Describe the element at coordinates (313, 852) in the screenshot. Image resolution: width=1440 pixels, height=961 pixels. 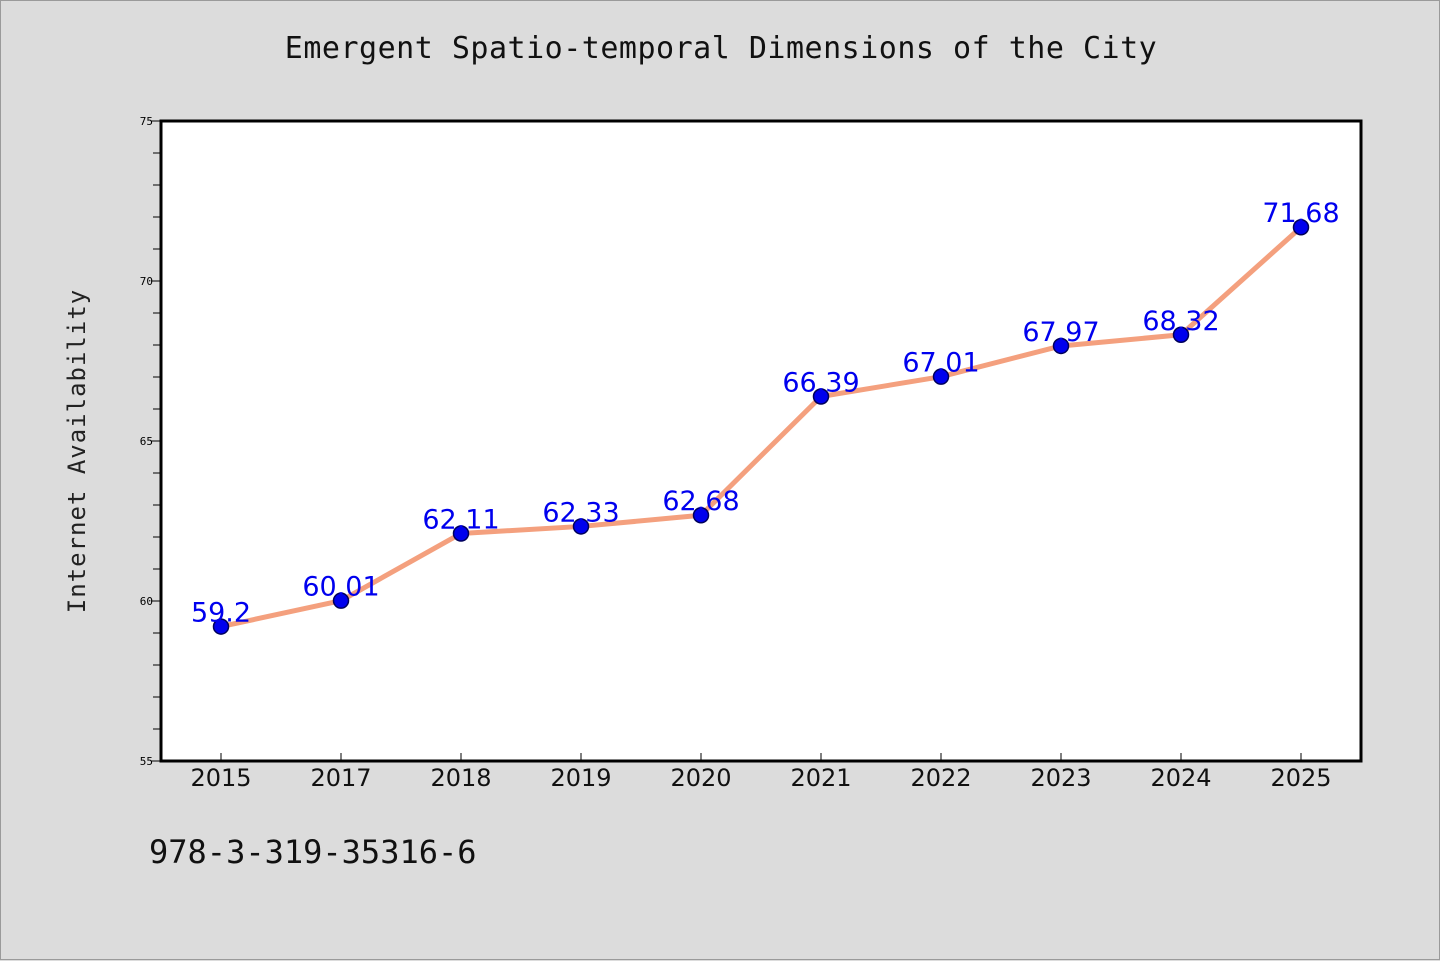
I see `footer-text: 978-3-319-35316-6` at that location.